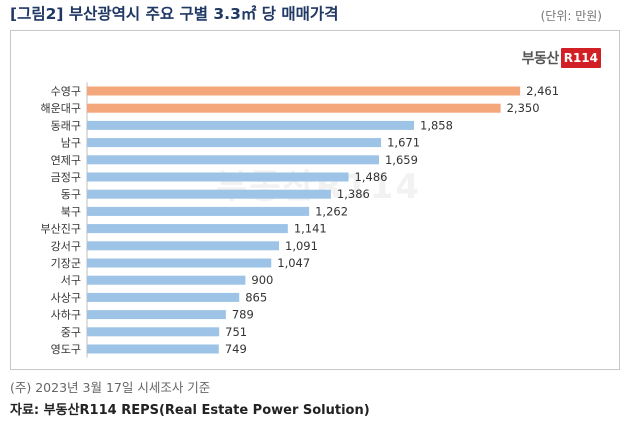  What do you see at coordinates (71, 332) in the screenshot?
I see `category-label: 중구` at bounding box center [71, 332].